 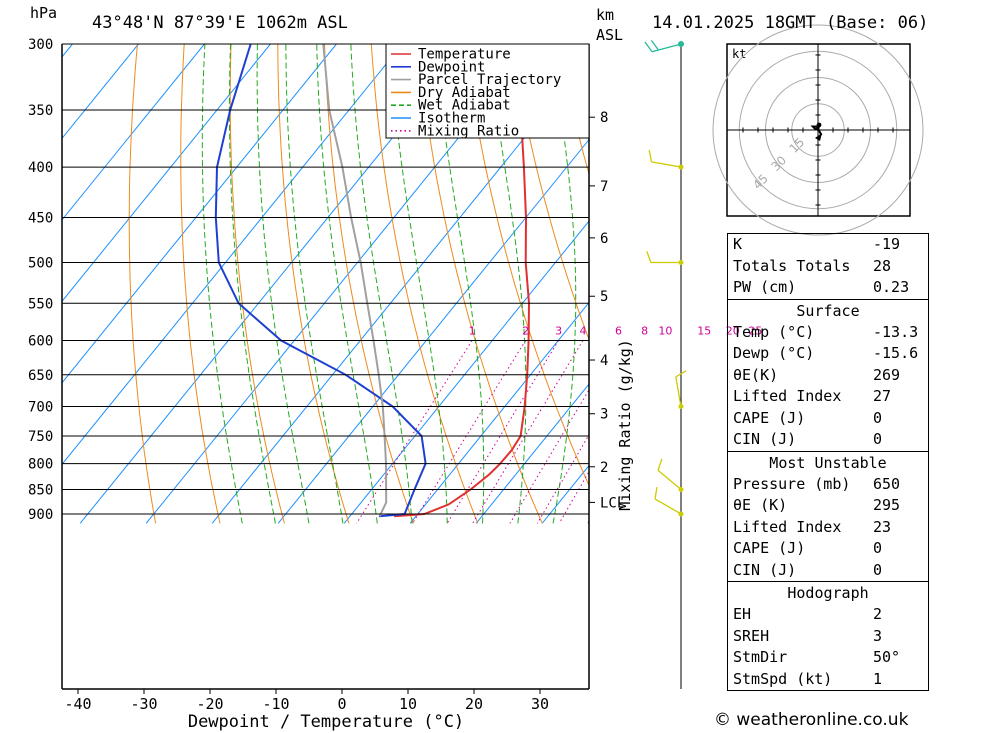 I want to click on x-tick-label: 0, so click(x=341, y=704).